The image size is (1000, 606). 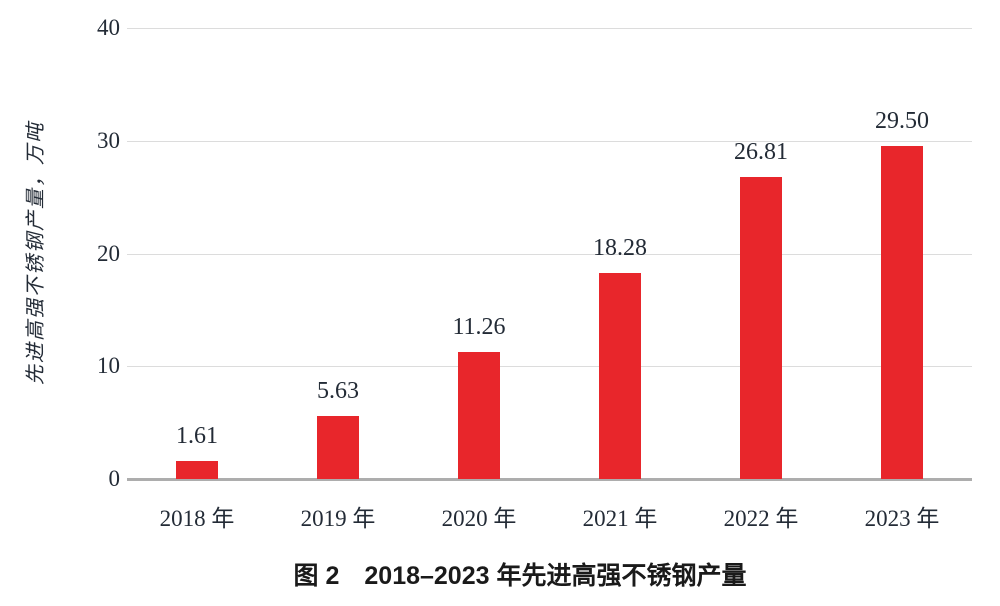 I want to click on bar-value-label: 1.61, so click(x=197, y=436).